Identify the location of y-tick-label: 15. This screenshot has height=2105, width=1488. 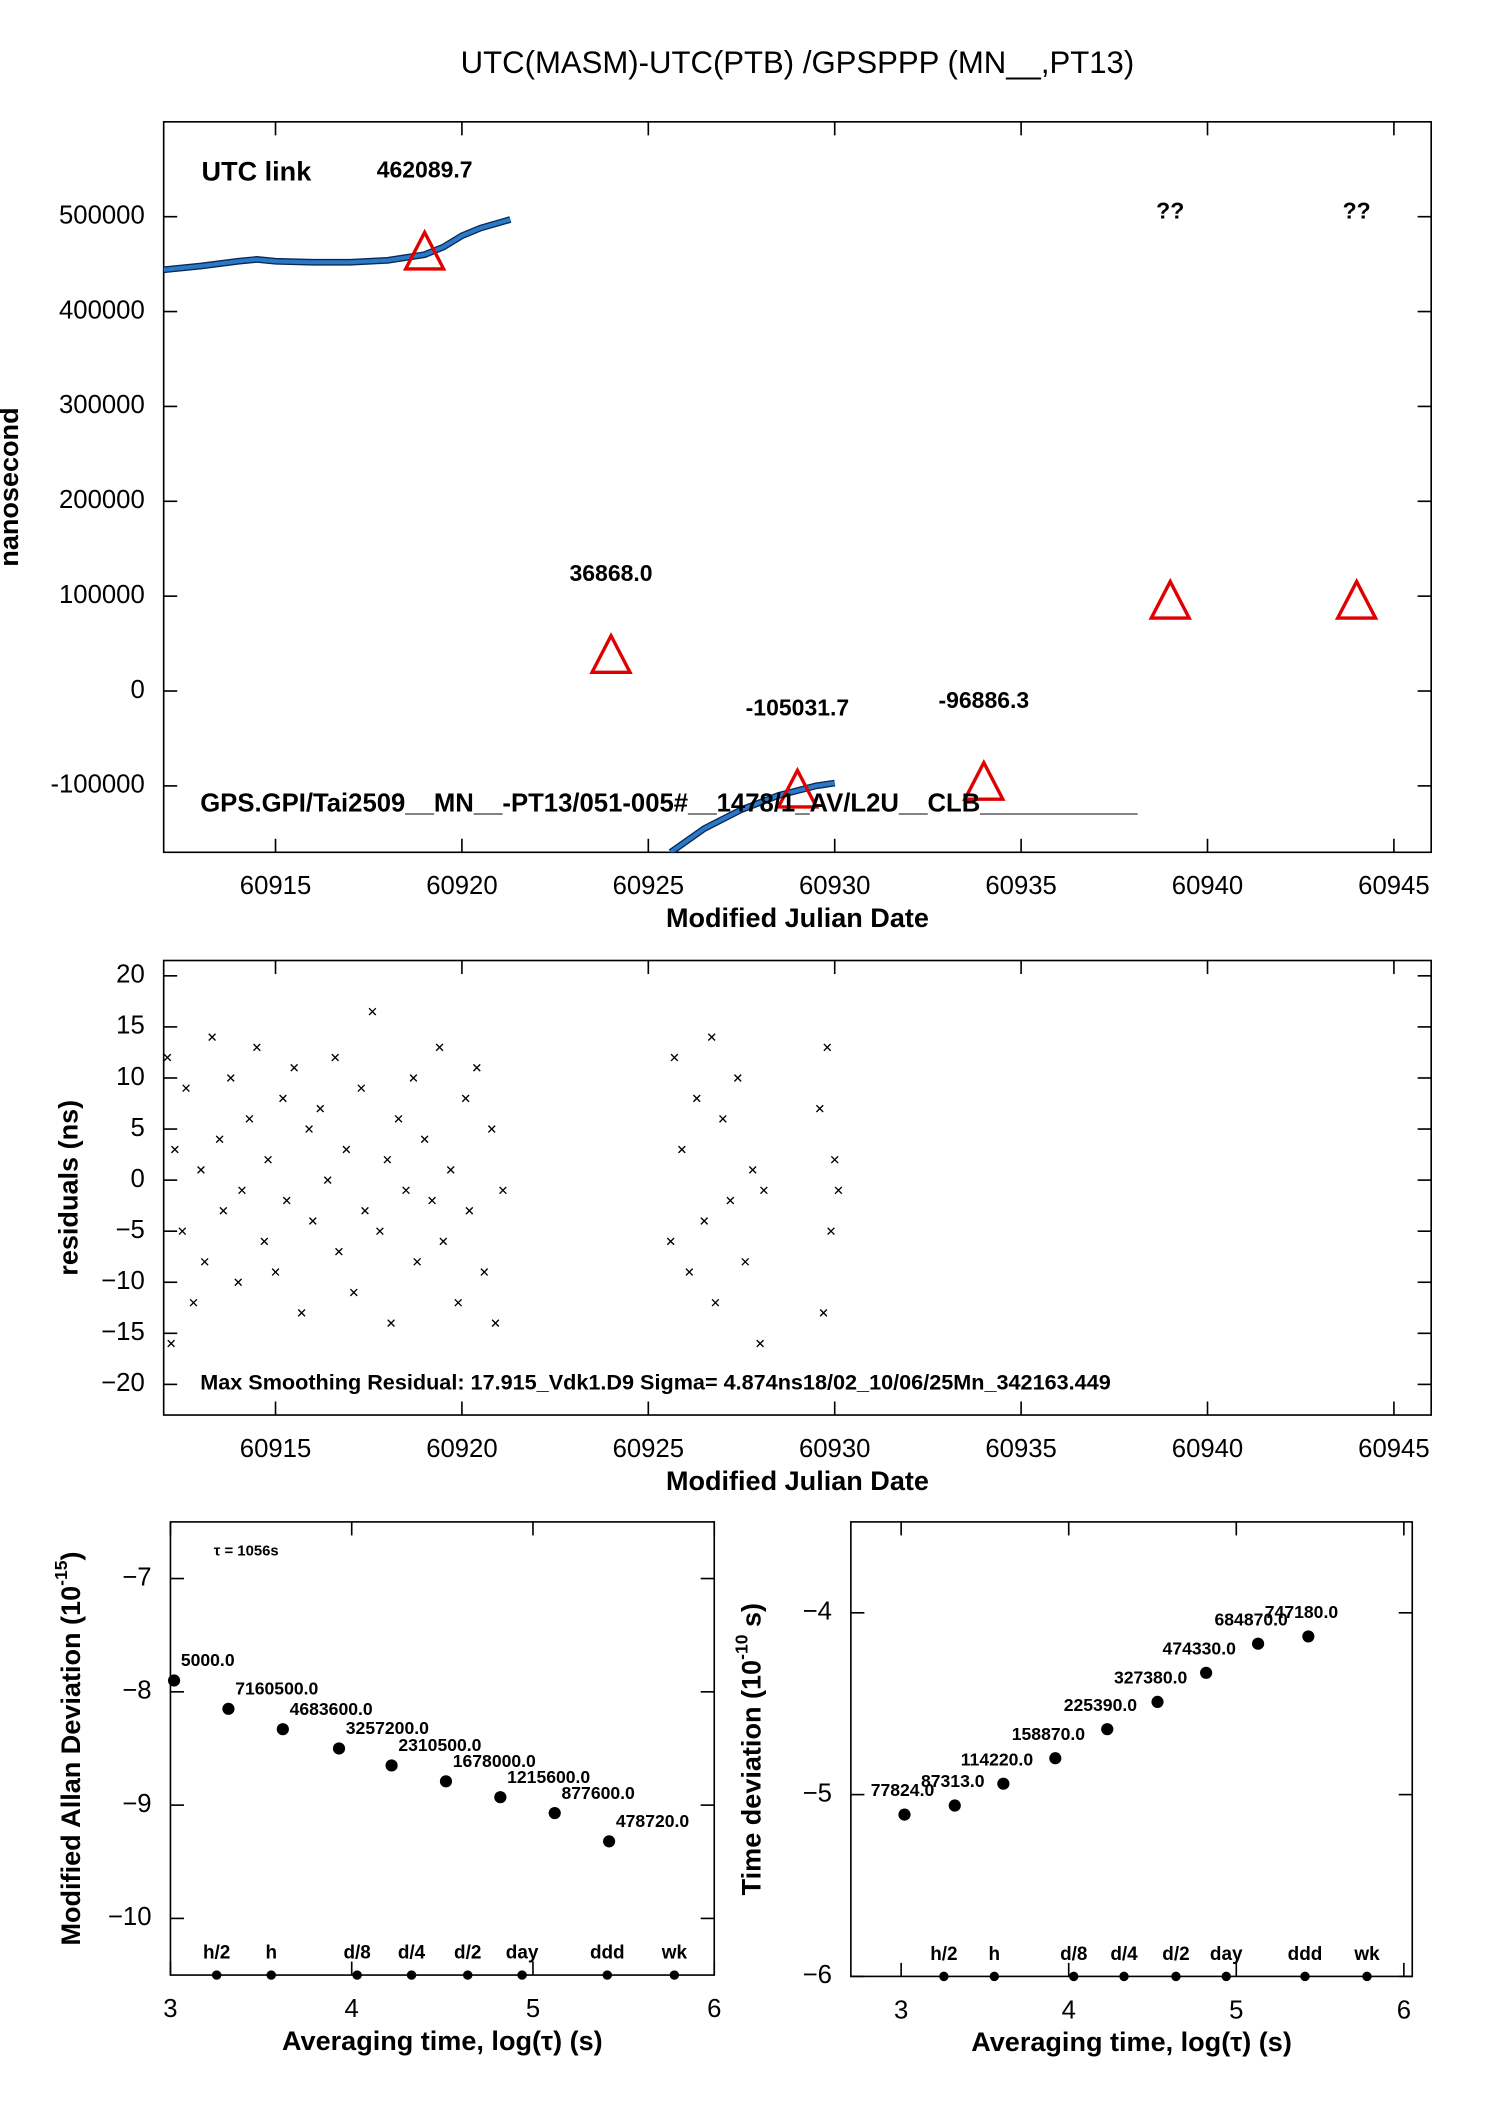
(130, 1026).